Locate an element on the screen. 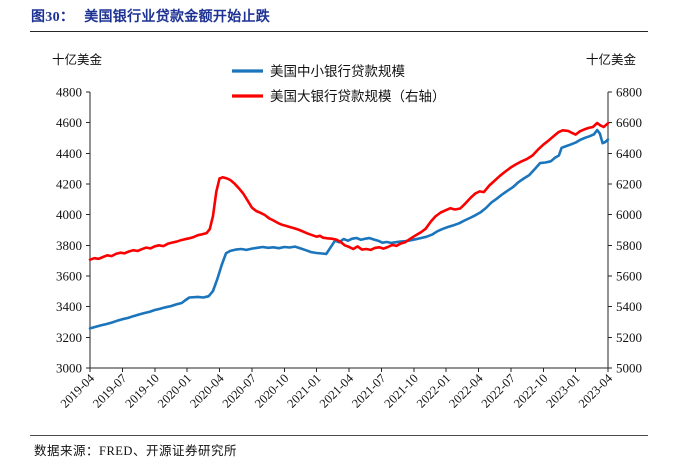 The height and width of the screenshot is (460, 677). x-axis-tick-label: 2022-04 is located at coordinates (466, 391).